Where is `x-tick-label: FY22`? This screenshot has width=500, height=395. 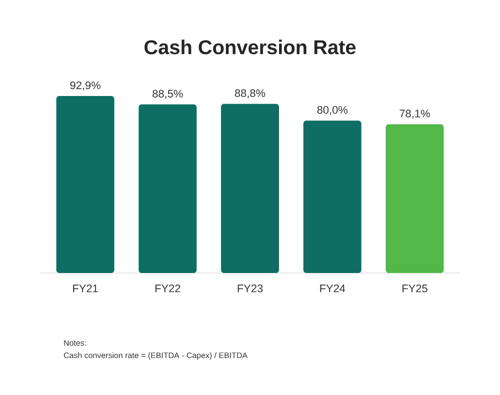 x-tick-label: FY22 is located at coordinates (167, 288).